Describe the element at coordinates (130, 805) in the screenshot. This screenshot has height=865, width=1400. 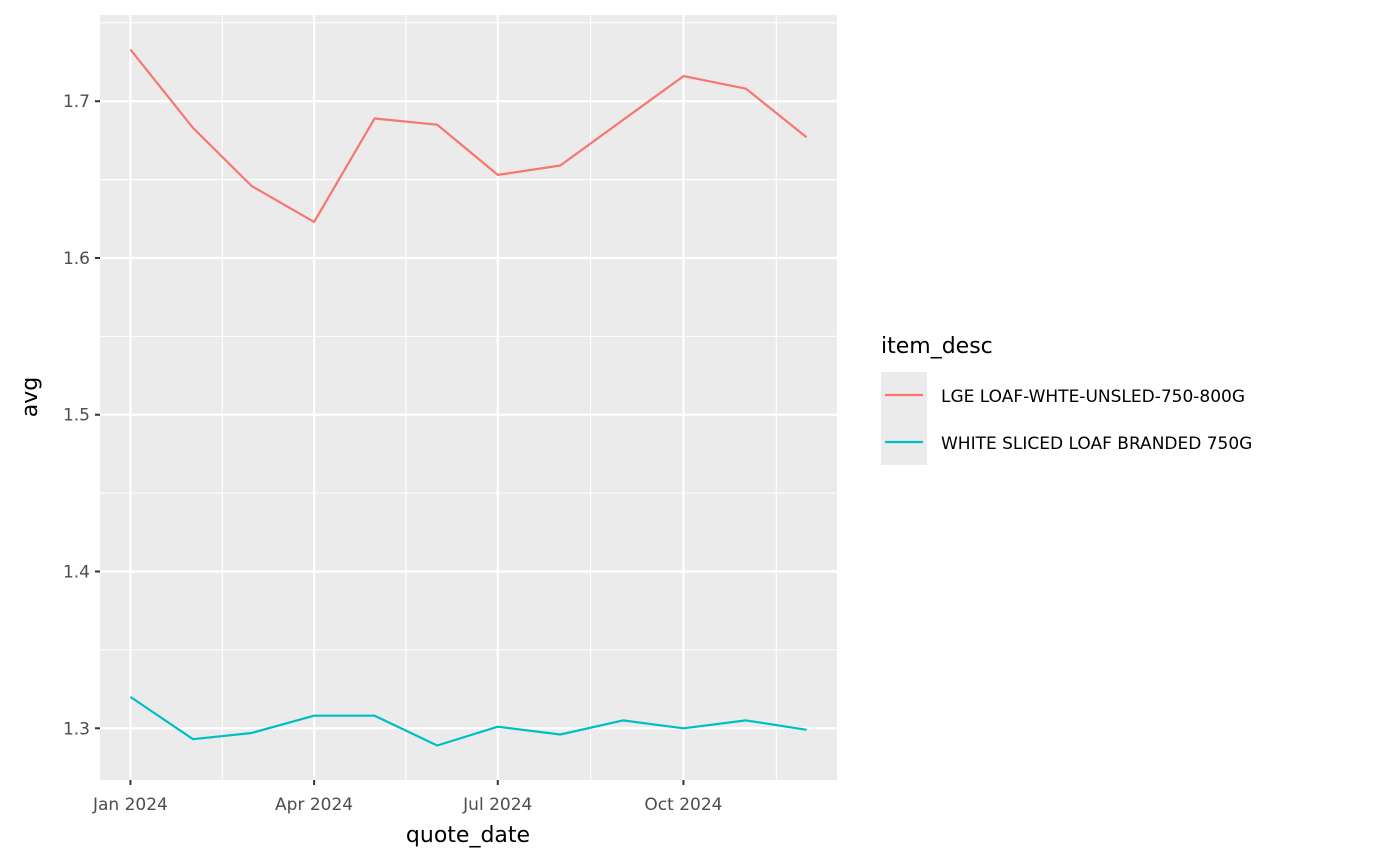
I see `x-tick-label: Jan 2024` at that location.